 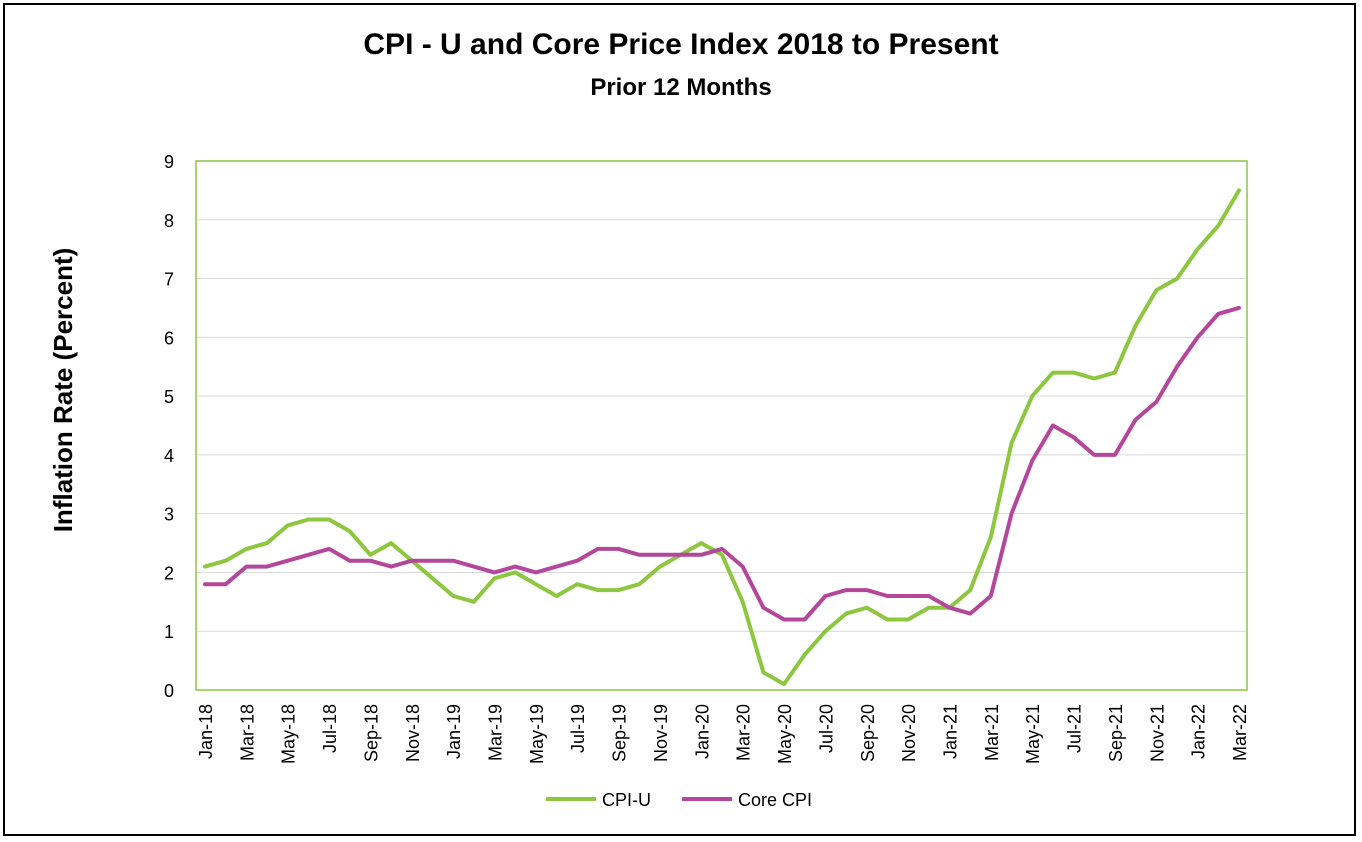 I want to click on x-tick-label: Mar-19, so click(x=496, y=732).